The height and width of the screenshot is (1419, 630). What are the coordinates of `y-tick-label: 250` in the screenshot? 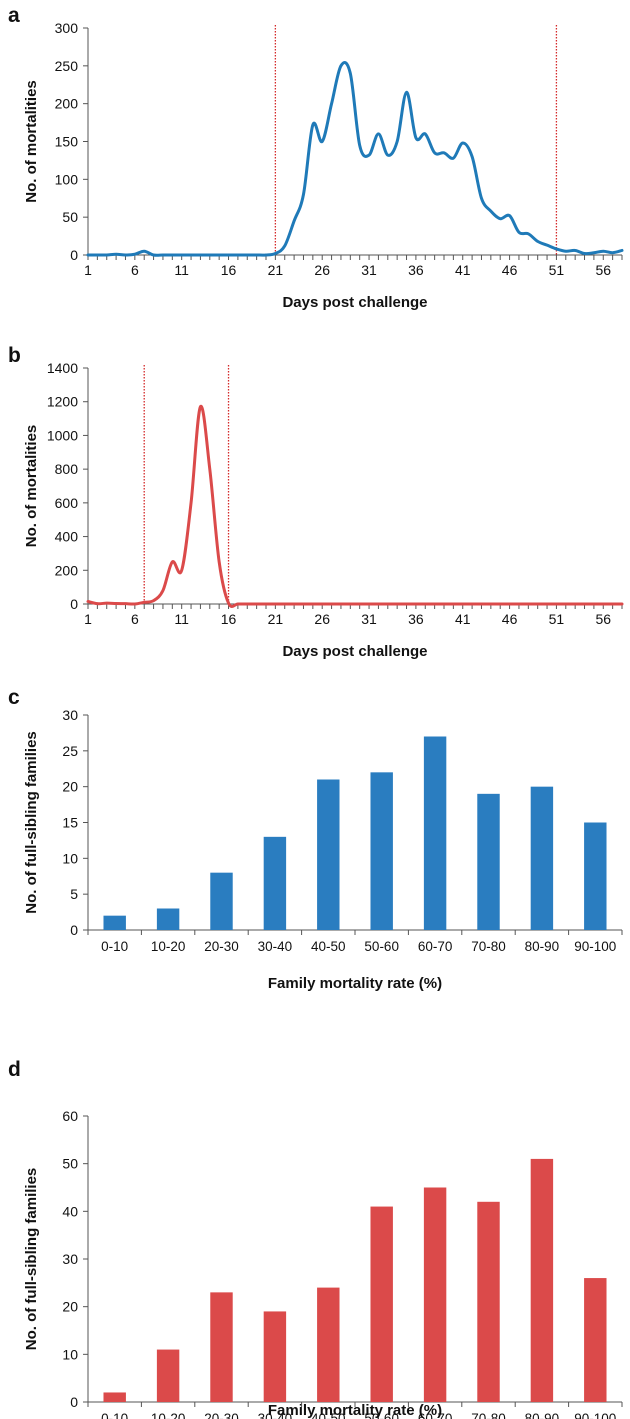 It's located at (67, 66).